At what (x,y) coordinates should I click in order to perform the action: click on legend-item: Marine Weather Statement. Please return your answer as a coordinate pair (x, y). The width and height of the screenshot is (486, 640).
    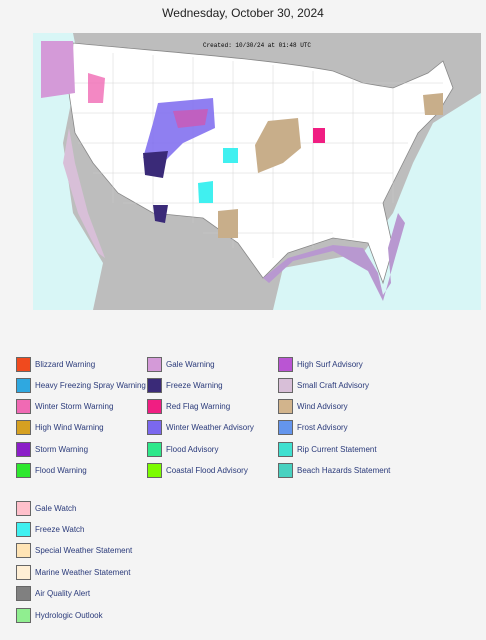
    Looking at the image, I should click on (73, 572).